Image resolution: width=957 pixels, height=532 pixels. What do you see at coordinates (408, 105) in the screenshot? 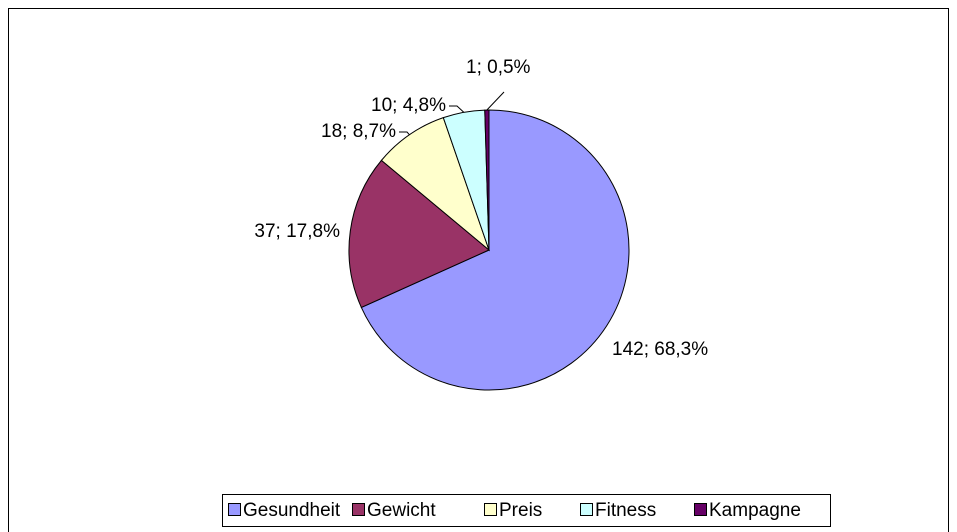
I see `data-label: 10; 4,8%` at bounding box center [408, 105].